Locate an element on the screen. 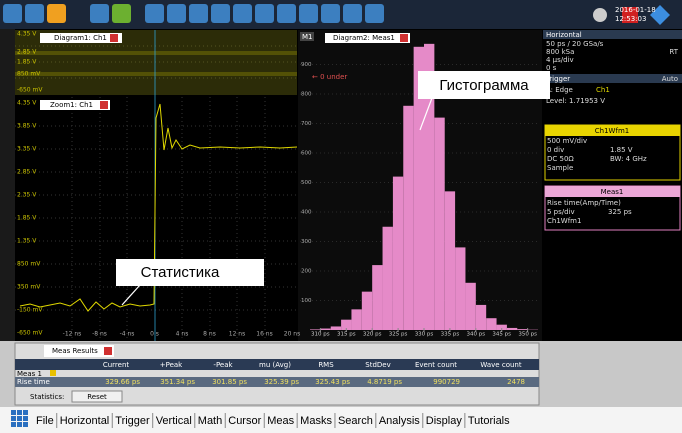  diagram1-tab is located at coordinates (81, 38).